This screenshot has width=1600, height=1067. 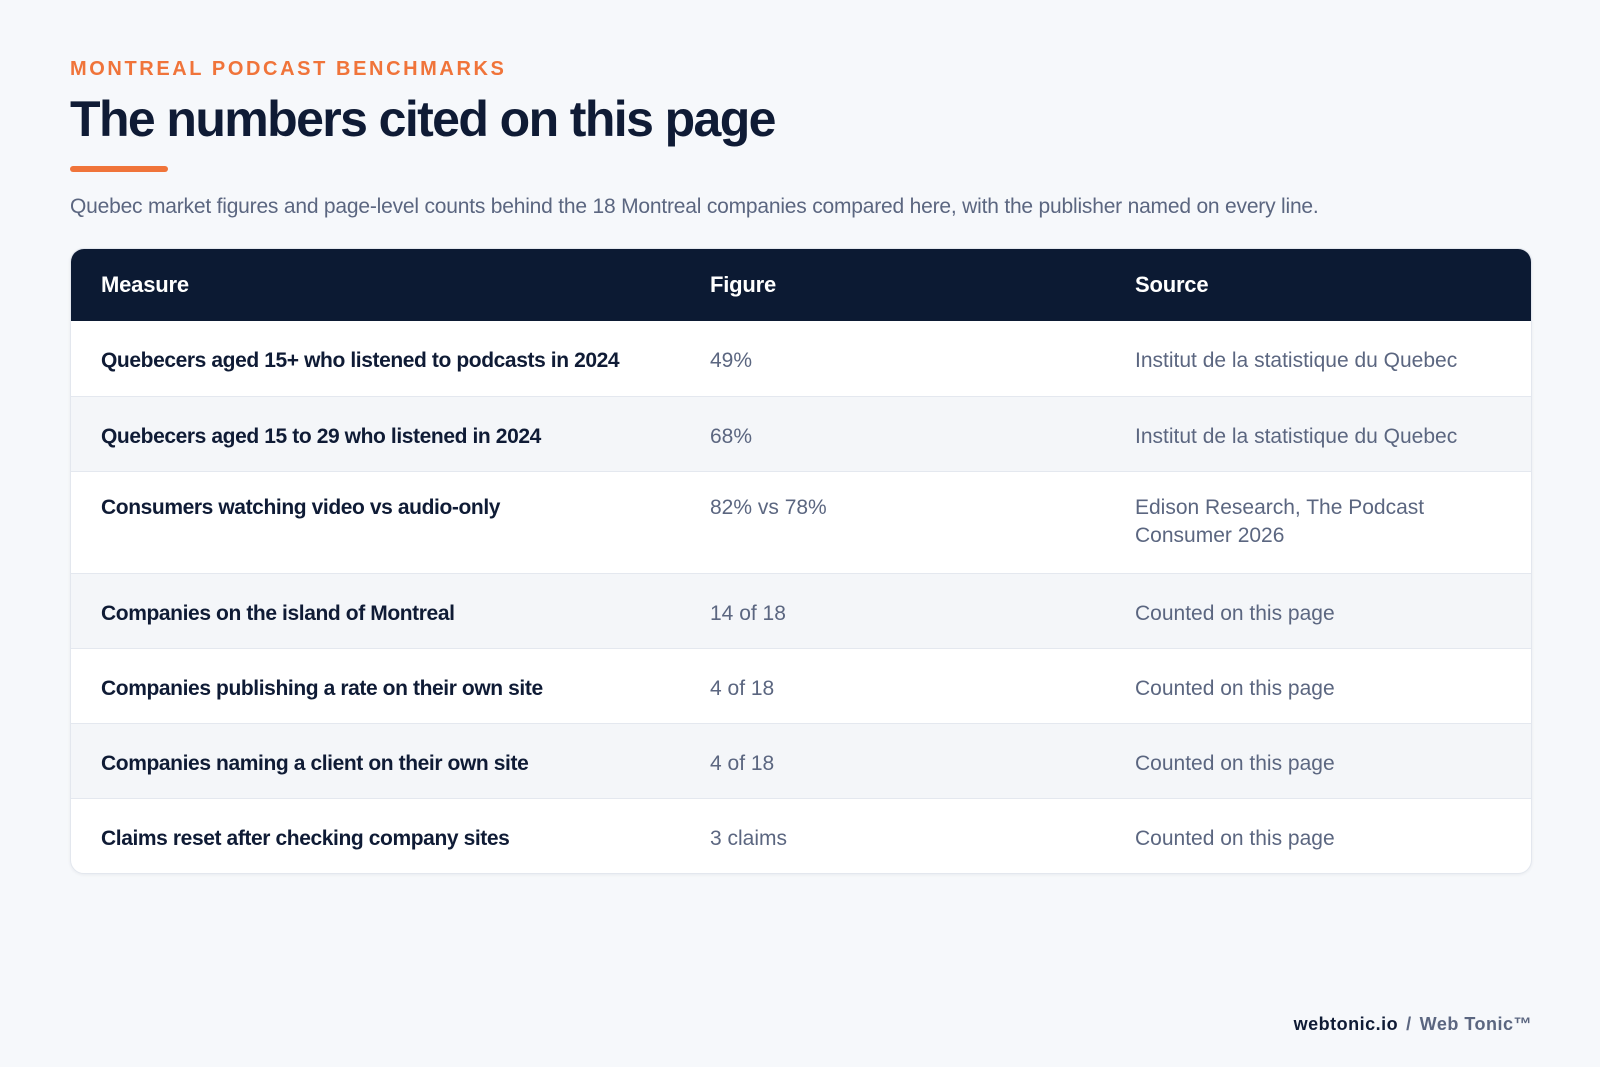 What do you see at coordinates (423, 119) in the screenshot?
I see `page-title: The numbers cited on this page` at bounding box center [423, 119].